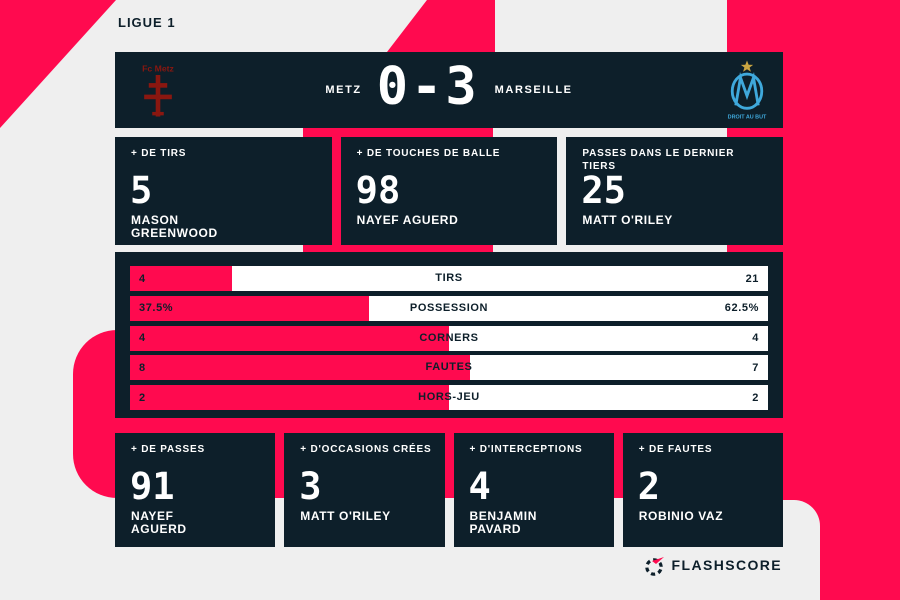 This screenshot has width=900, height=600. What do you see at coordinates (428, 87) in the screenshot?
I see `score-value: 0-3` at bounding box center [428, 87].